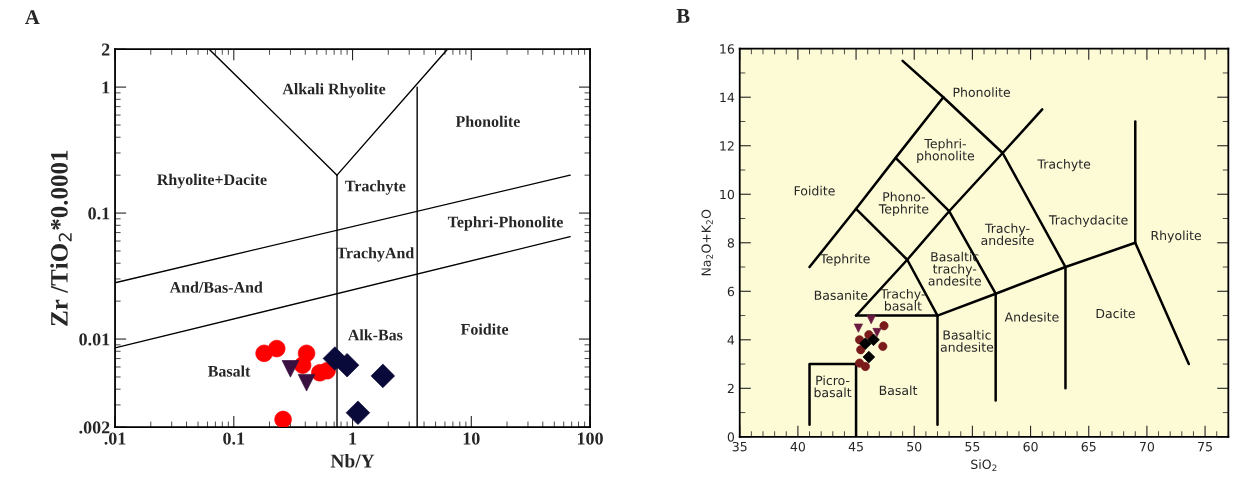  Describe the element at coordinates (727, 146) in the screenshot. I see `y-tick-label: 12` at that location.